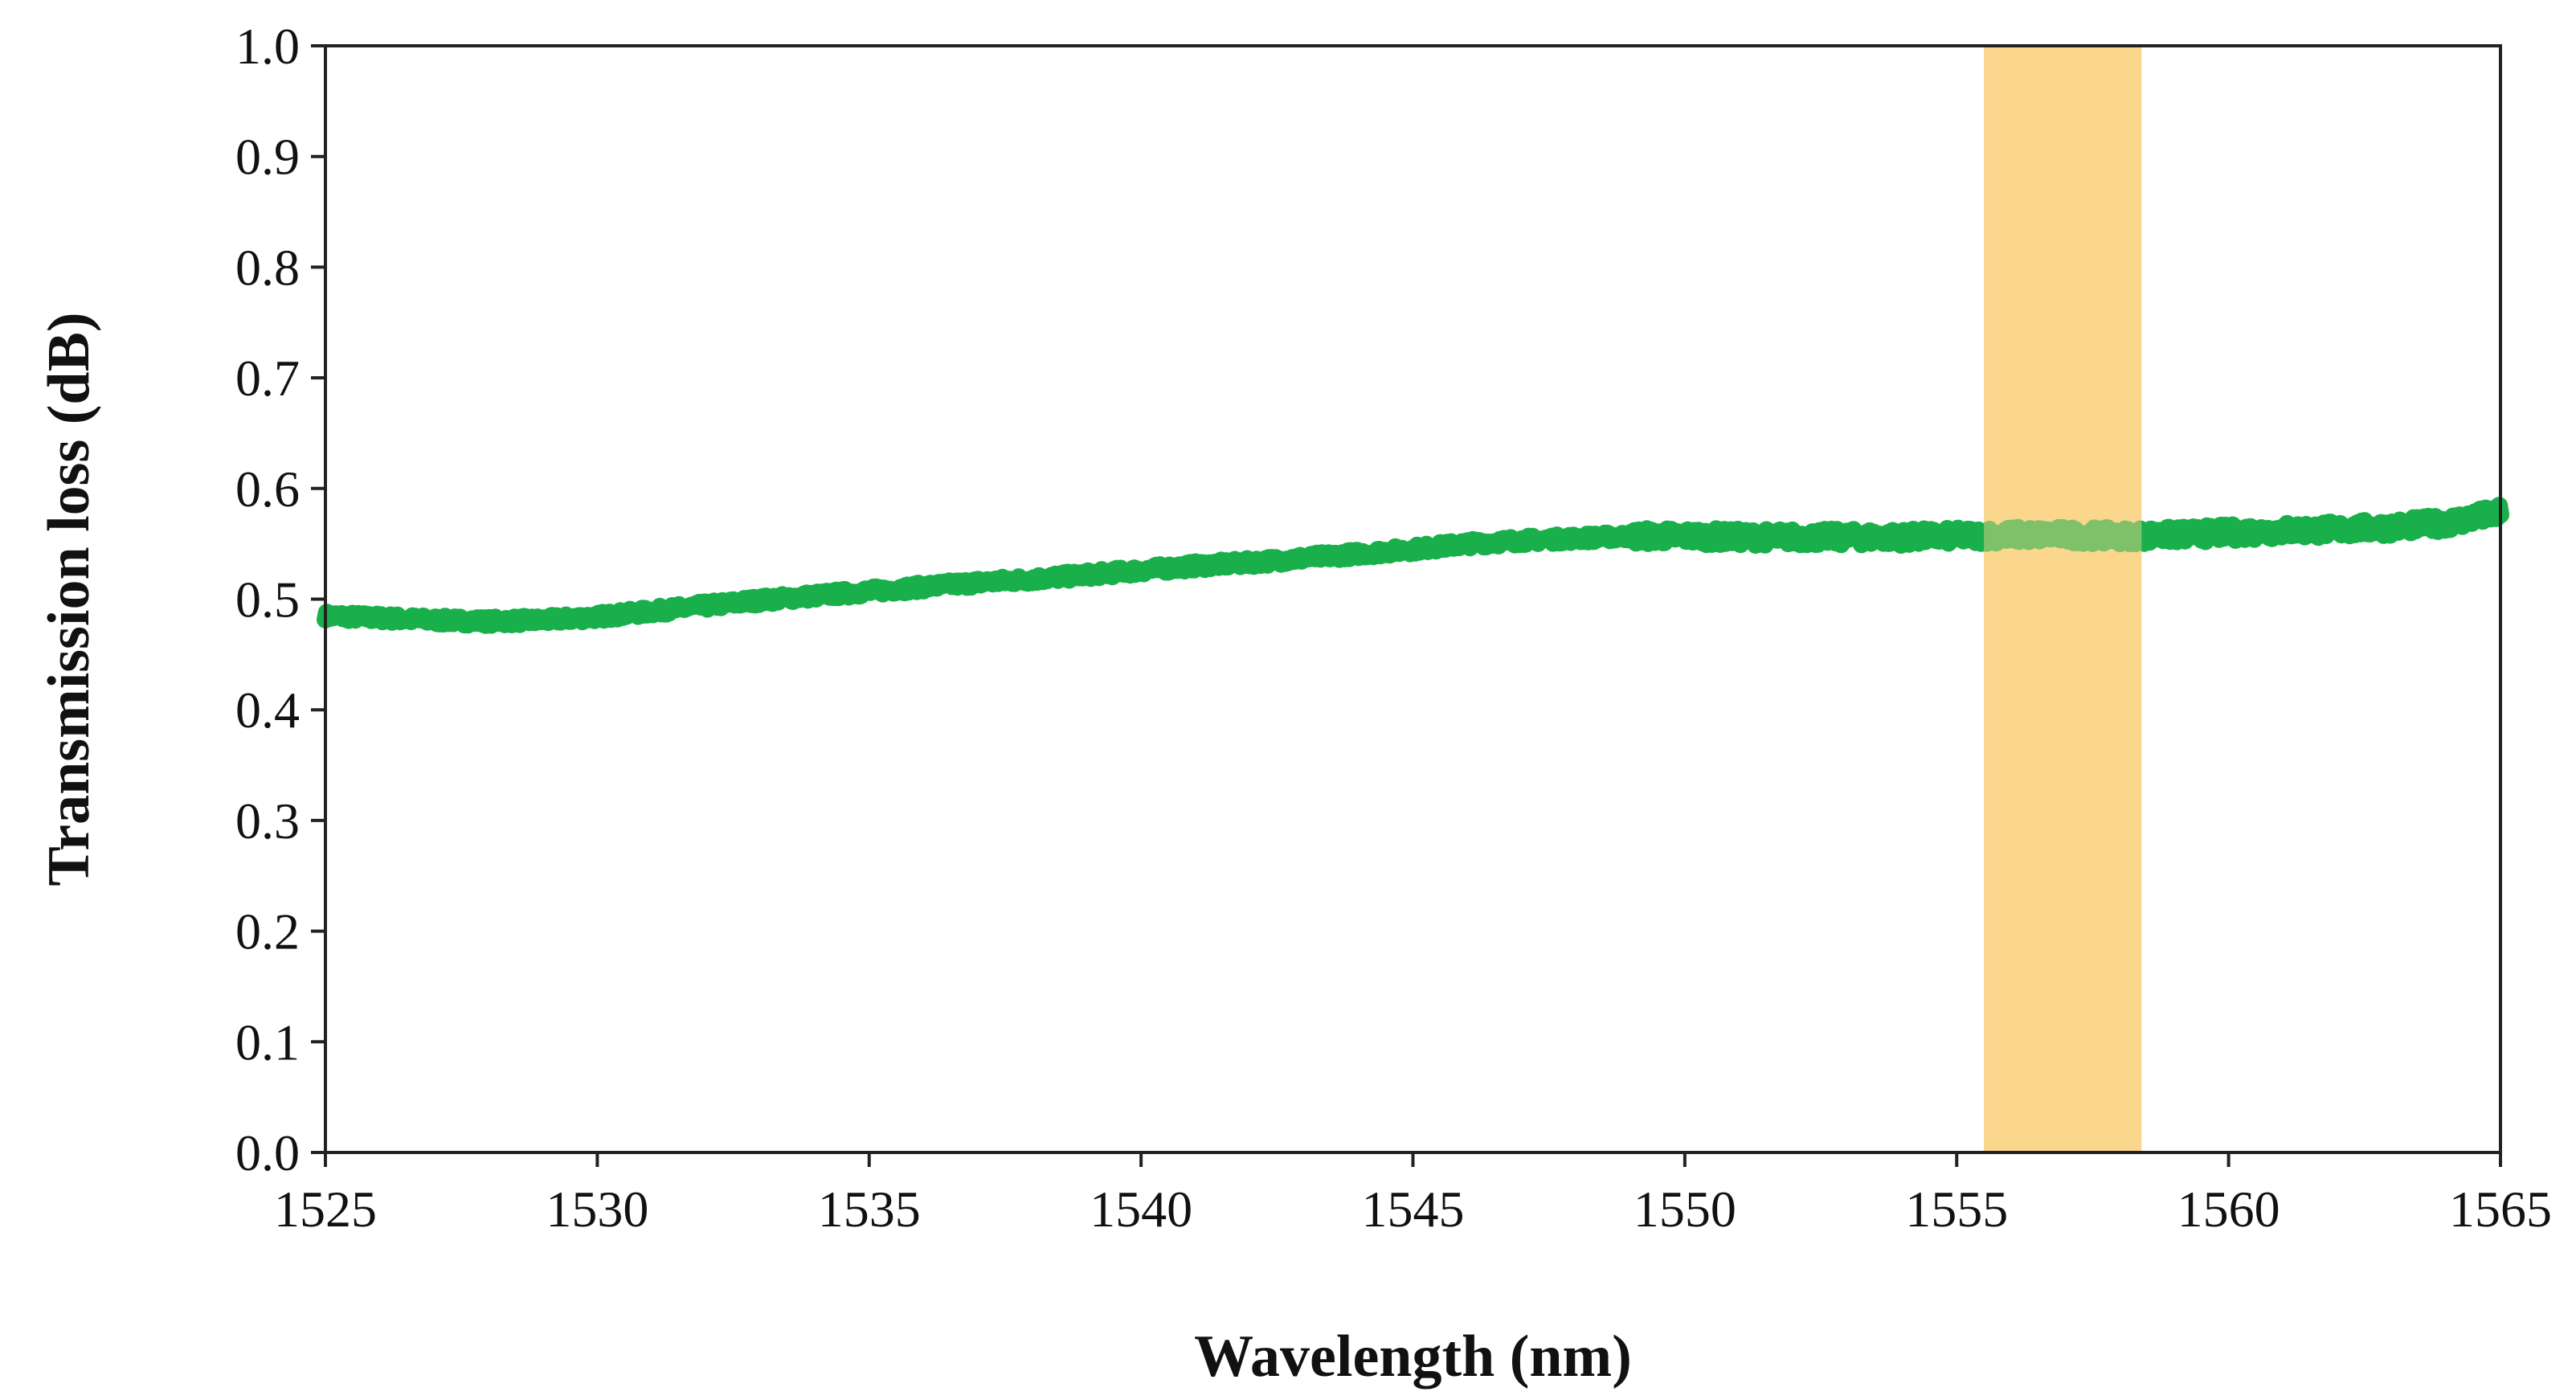  What do you see at coordinates (1141, 1209) in the screenshot?
I see `x-tick-label: 1540` at bounding box center [1141, 1209].